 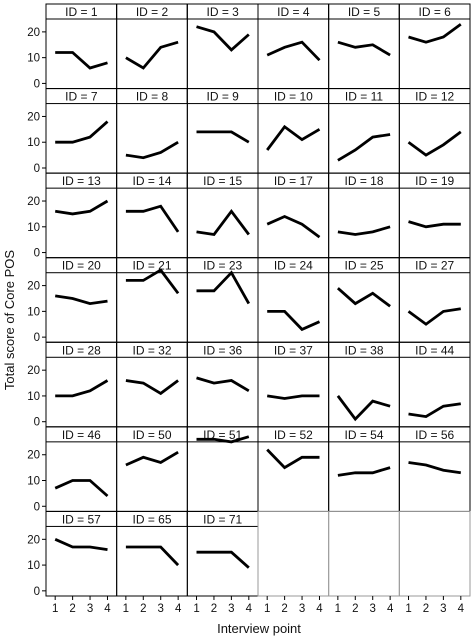 I want to click on panel-label: ID = 27, so click(x=434, y=266).